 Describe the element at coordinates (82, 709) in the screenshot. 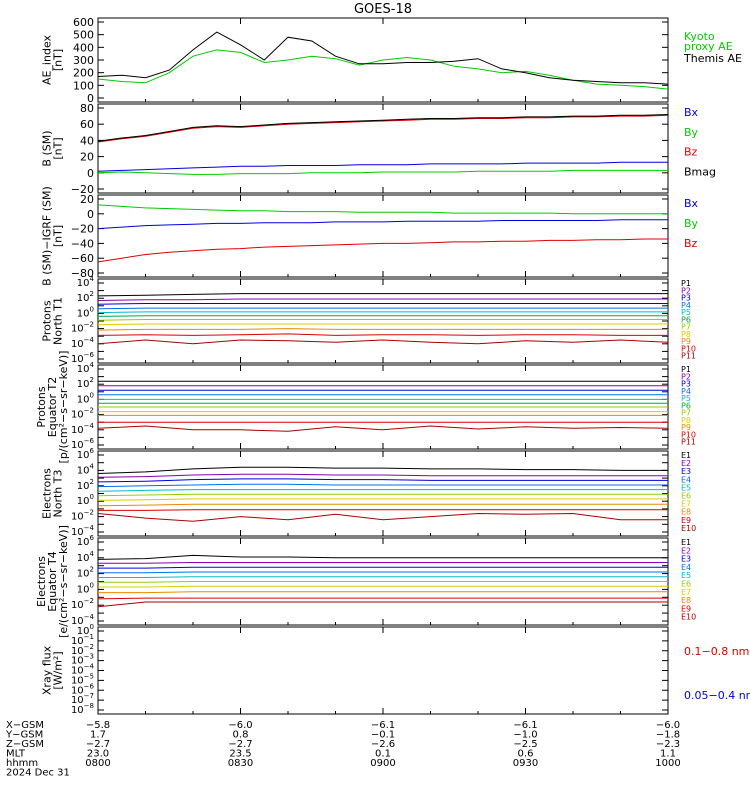

I see `y-tick-label: 10⁻⁸` at that location.